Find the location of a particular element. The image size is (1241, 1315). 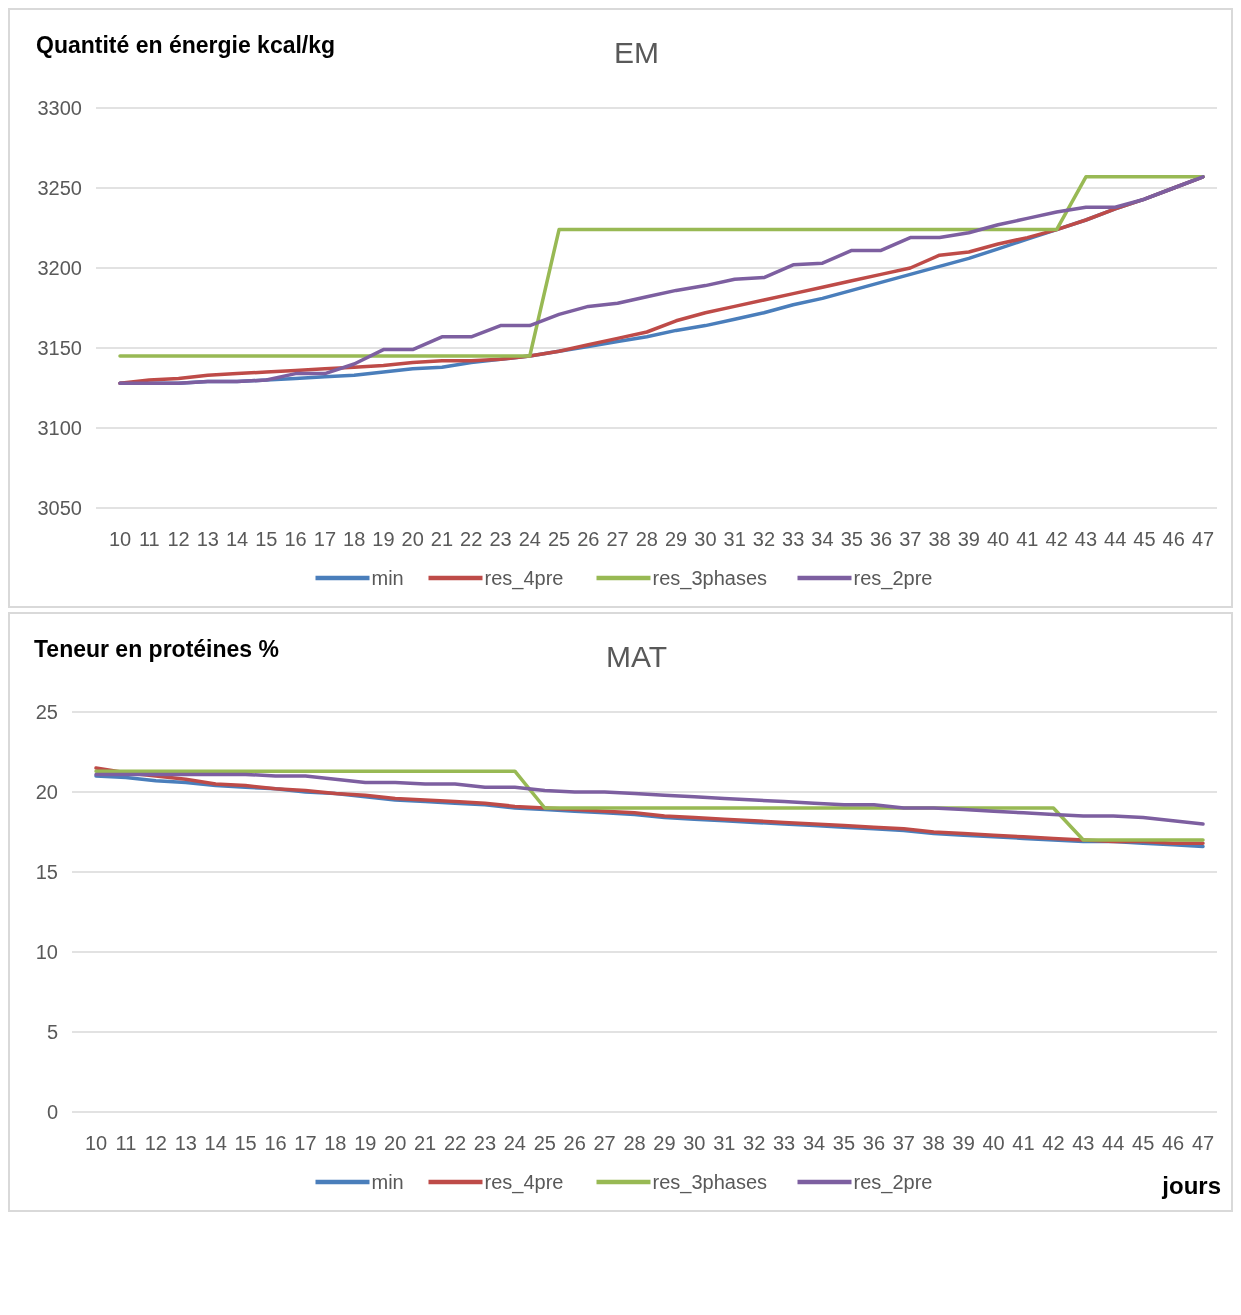

x-tick-label: 43 is located at coordinates (1086, 539).